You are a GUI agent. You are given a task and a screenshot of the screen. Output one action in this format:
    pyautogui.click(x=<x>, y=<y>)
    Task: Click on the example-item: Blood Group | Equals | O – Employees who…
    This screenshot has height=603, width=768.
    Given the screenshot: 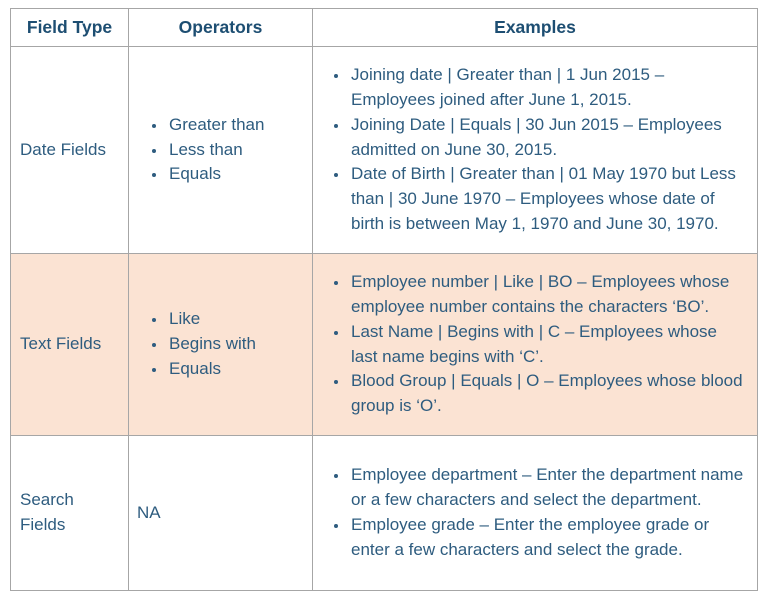 What is the action you would take?
    pyautogui.click(x=548, y=394)
    